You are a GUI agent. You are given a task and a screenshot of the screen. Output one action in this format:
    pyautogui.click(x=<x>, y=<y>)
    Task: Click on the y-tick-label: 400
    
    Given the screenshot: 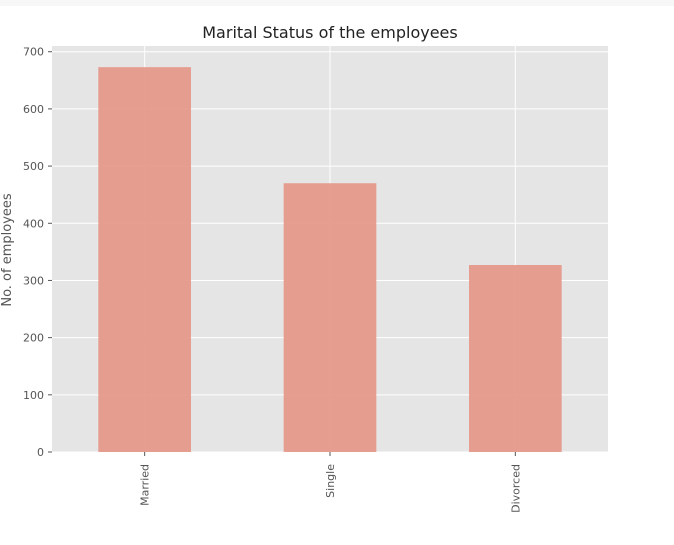 What is the action you would take?
    pyautogui.click(x=33, y=223)
    